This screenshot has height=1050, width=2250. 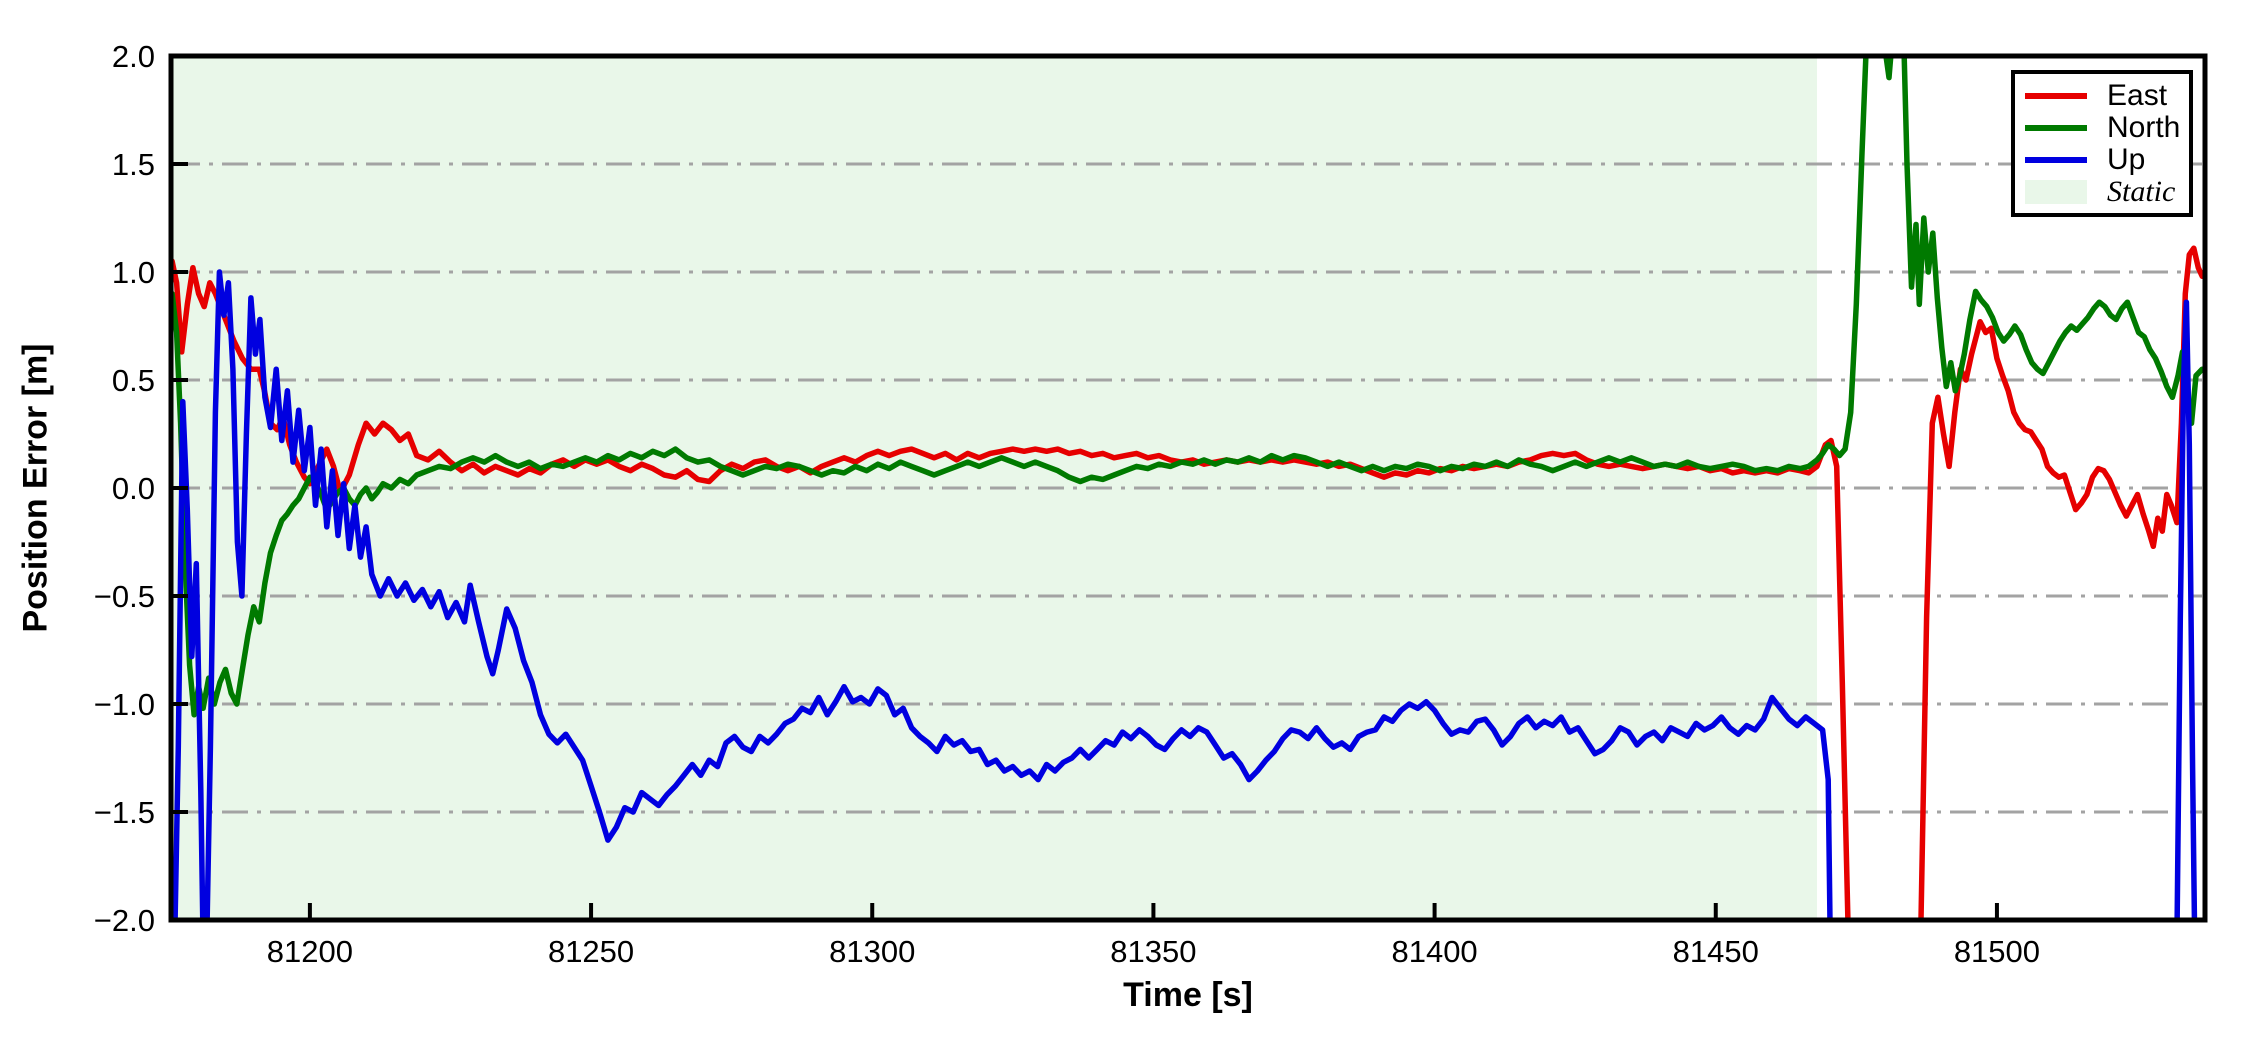 What do you see at coordinates (2102, 192) in the screenshot?
I see `legend-item-static: Static` at bounding box center [2102, 192].